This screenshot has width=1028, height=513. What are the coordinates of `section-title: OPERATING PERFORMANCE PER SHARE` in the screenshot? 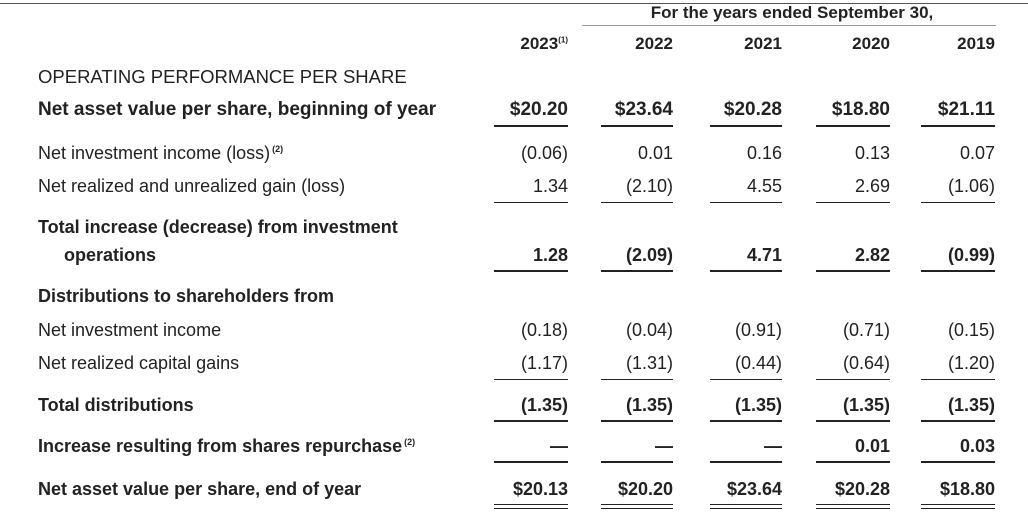 It's located at (222, 76).